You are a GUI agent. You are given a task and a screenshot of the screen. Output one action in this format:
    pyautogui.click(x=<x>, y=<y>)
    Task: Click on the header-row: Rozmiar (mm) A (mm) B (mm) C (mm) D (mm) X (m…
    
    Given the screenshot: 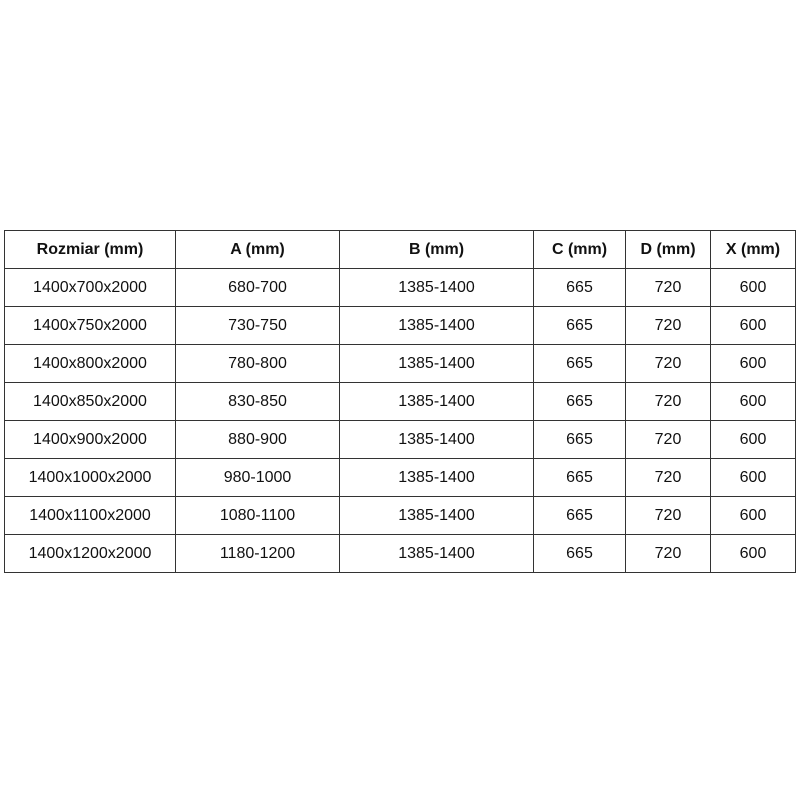 What is the action you would take?
    pyautogui.click(x=400, y=249)
    